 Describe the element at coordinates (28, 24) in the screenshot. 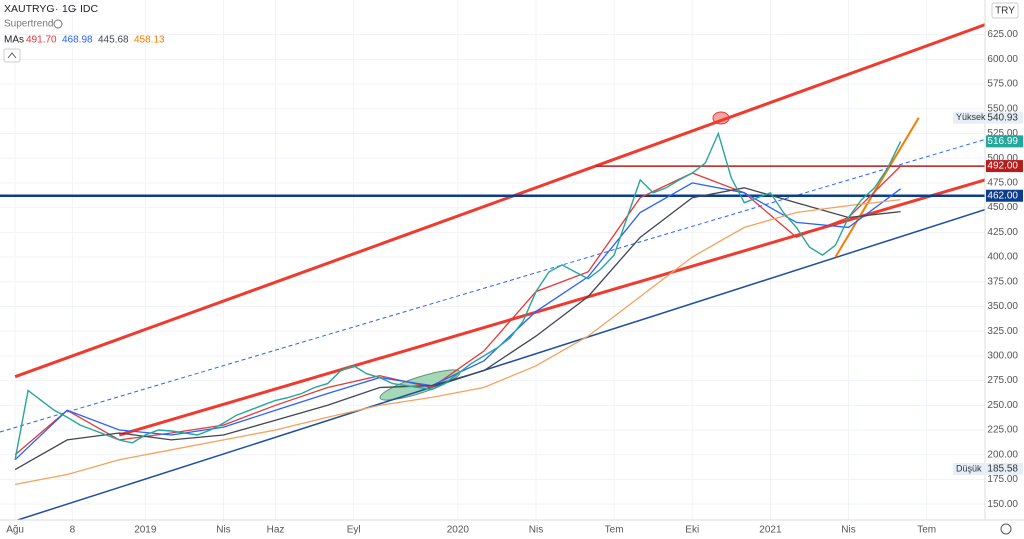

I see `indicator-name: Supertrend` at that location.